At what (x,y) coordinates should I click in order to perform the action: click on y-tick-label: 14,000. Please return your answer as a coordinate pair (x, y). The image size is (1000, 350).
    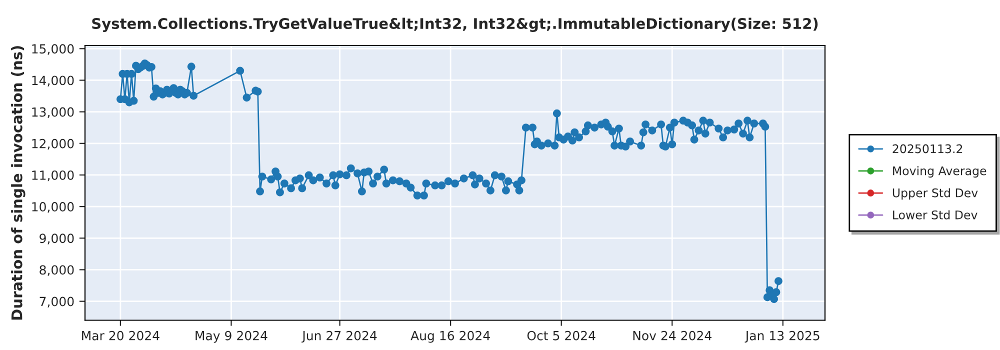
    Looking at the image, I should click on (53, 81).